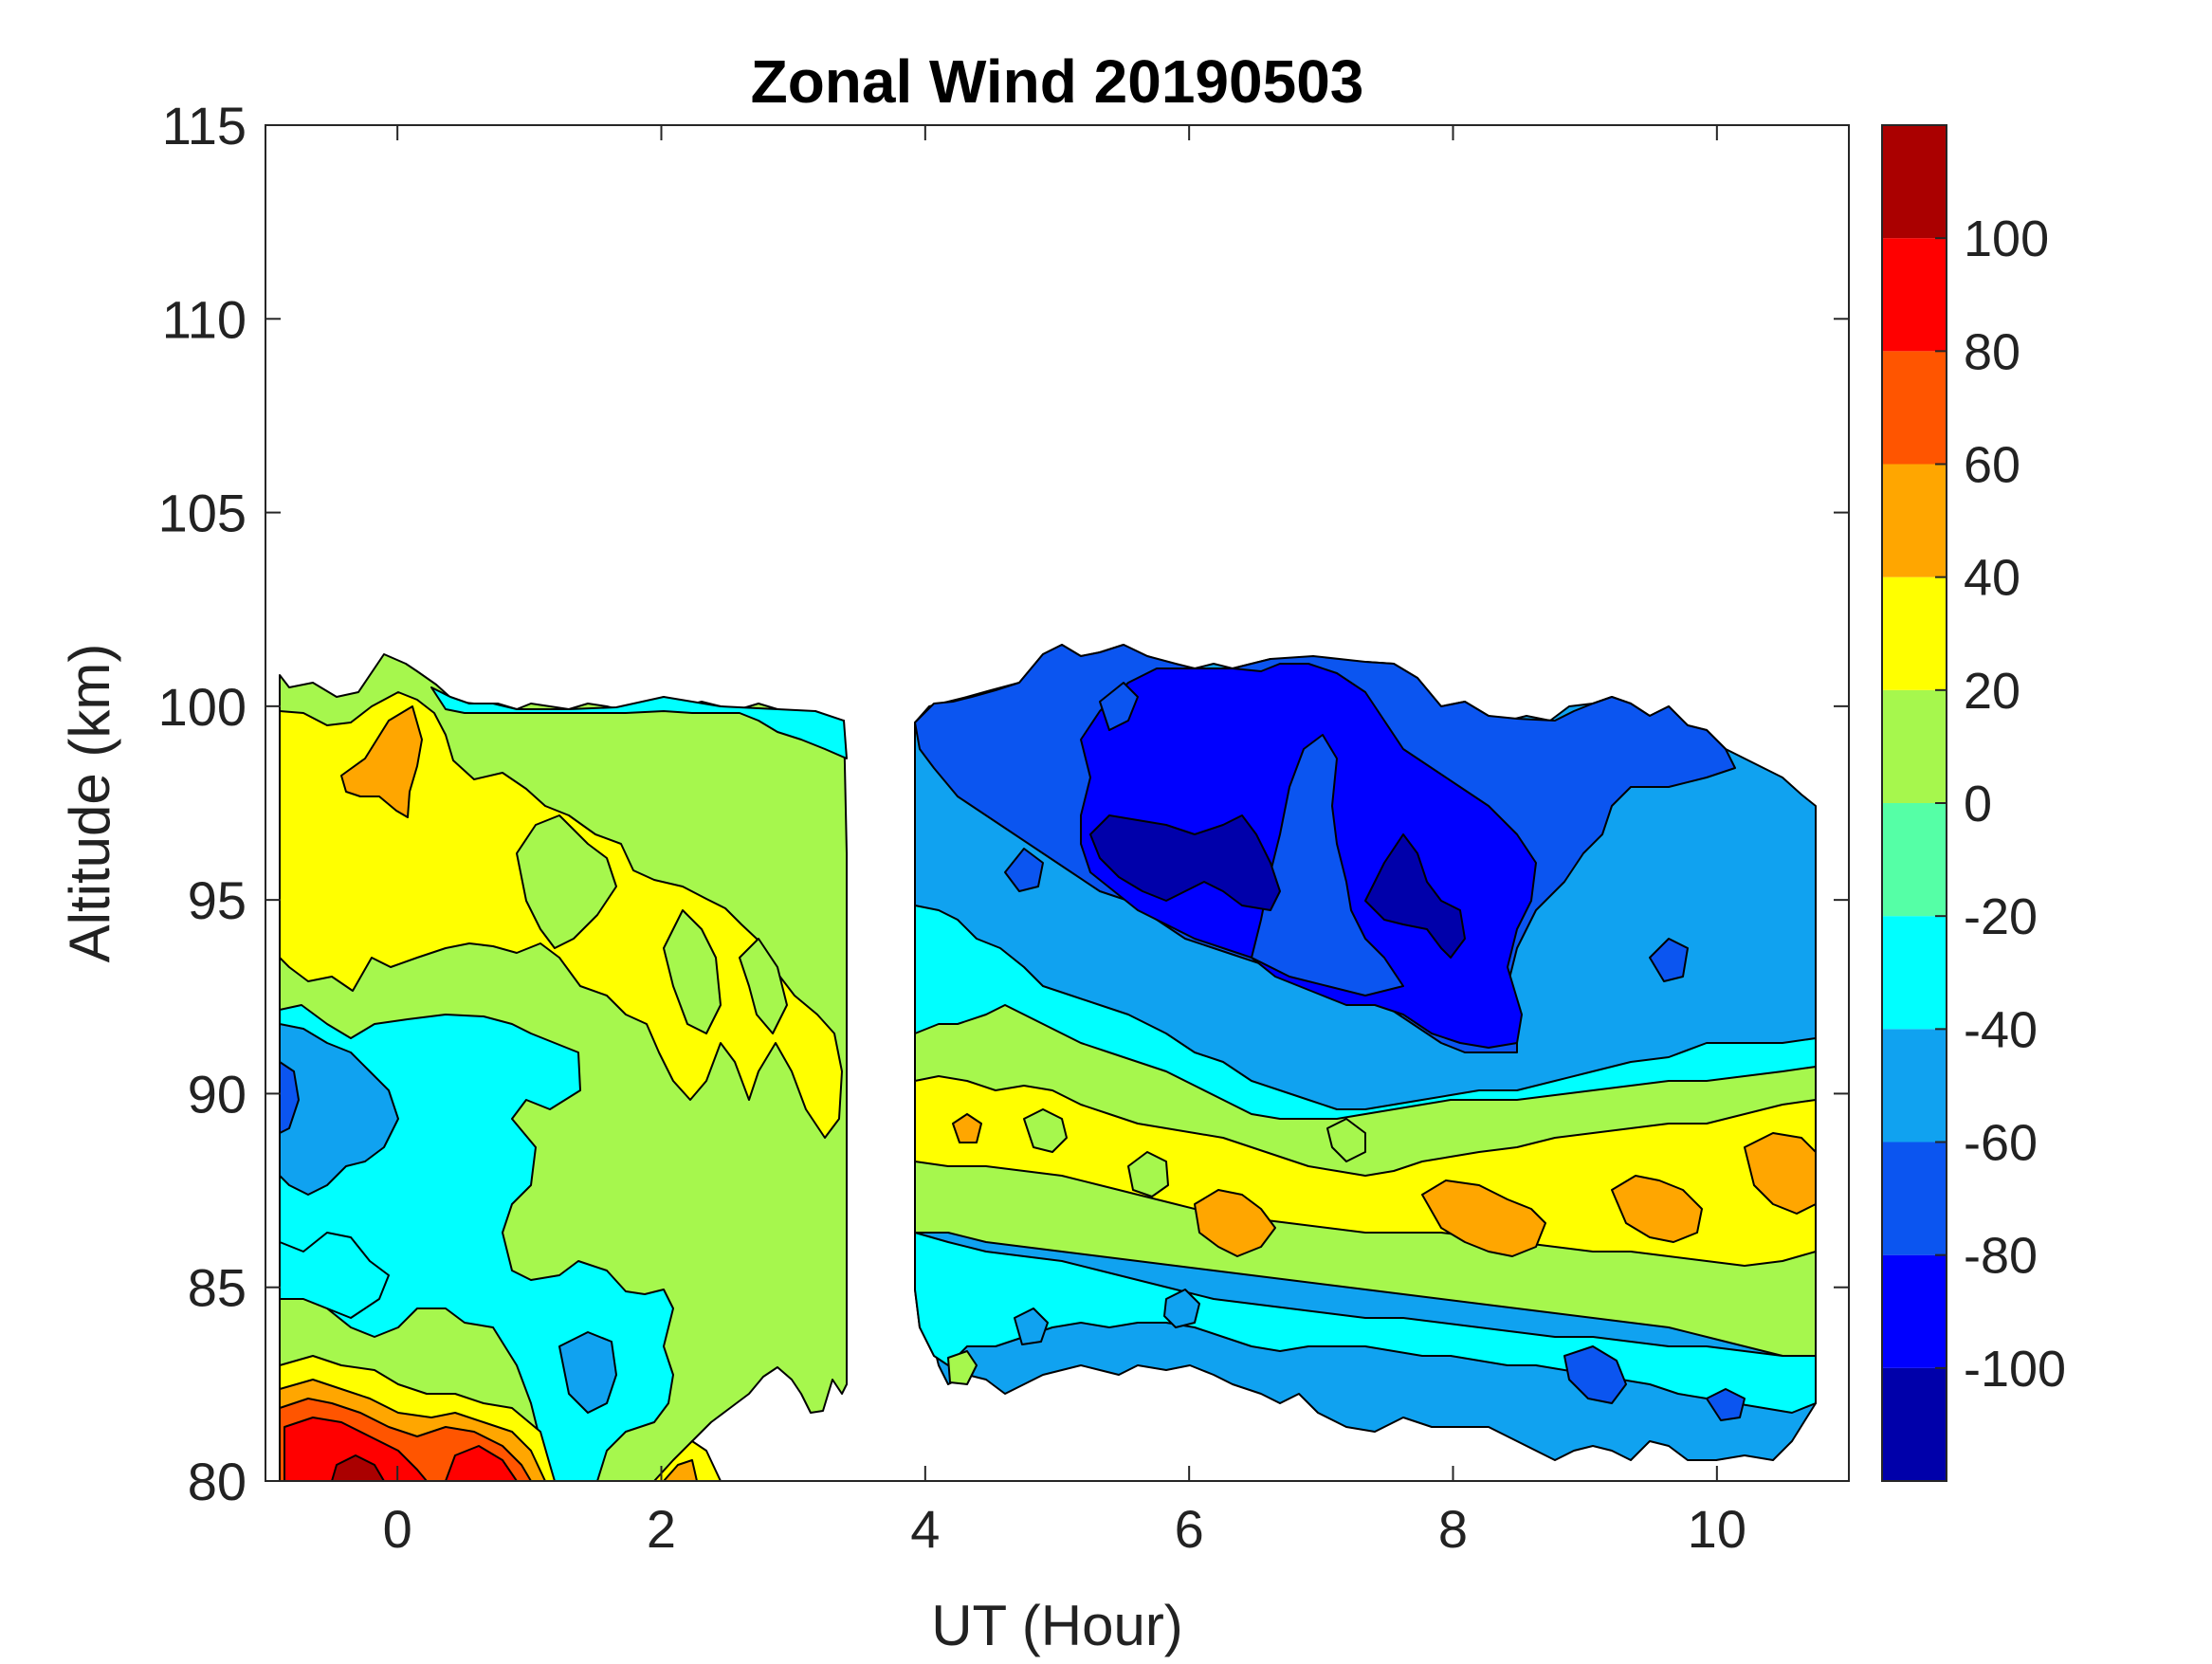 This screenshot has width=2212, height=1664. Describe the element at coordinates (1595, 1374) in the screenshot. I see `segment-2-lower-dark-blue-blob` at that location.